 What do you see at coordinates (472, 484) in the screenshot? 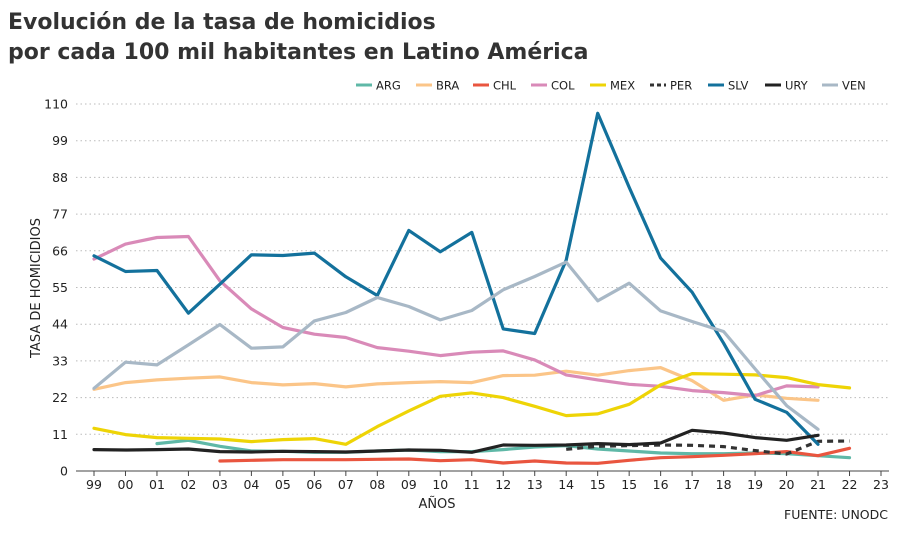
I see `x-tick-label: 11` at bounding box center [472, 484].